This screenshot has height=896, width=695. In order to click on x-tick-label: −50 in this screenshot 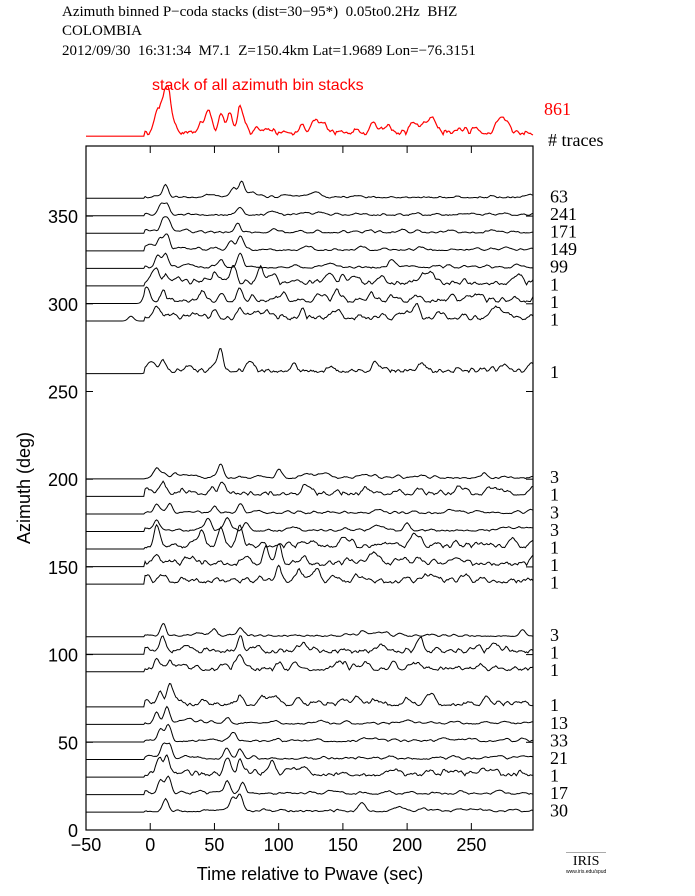, I will do `click(86, 845)`.